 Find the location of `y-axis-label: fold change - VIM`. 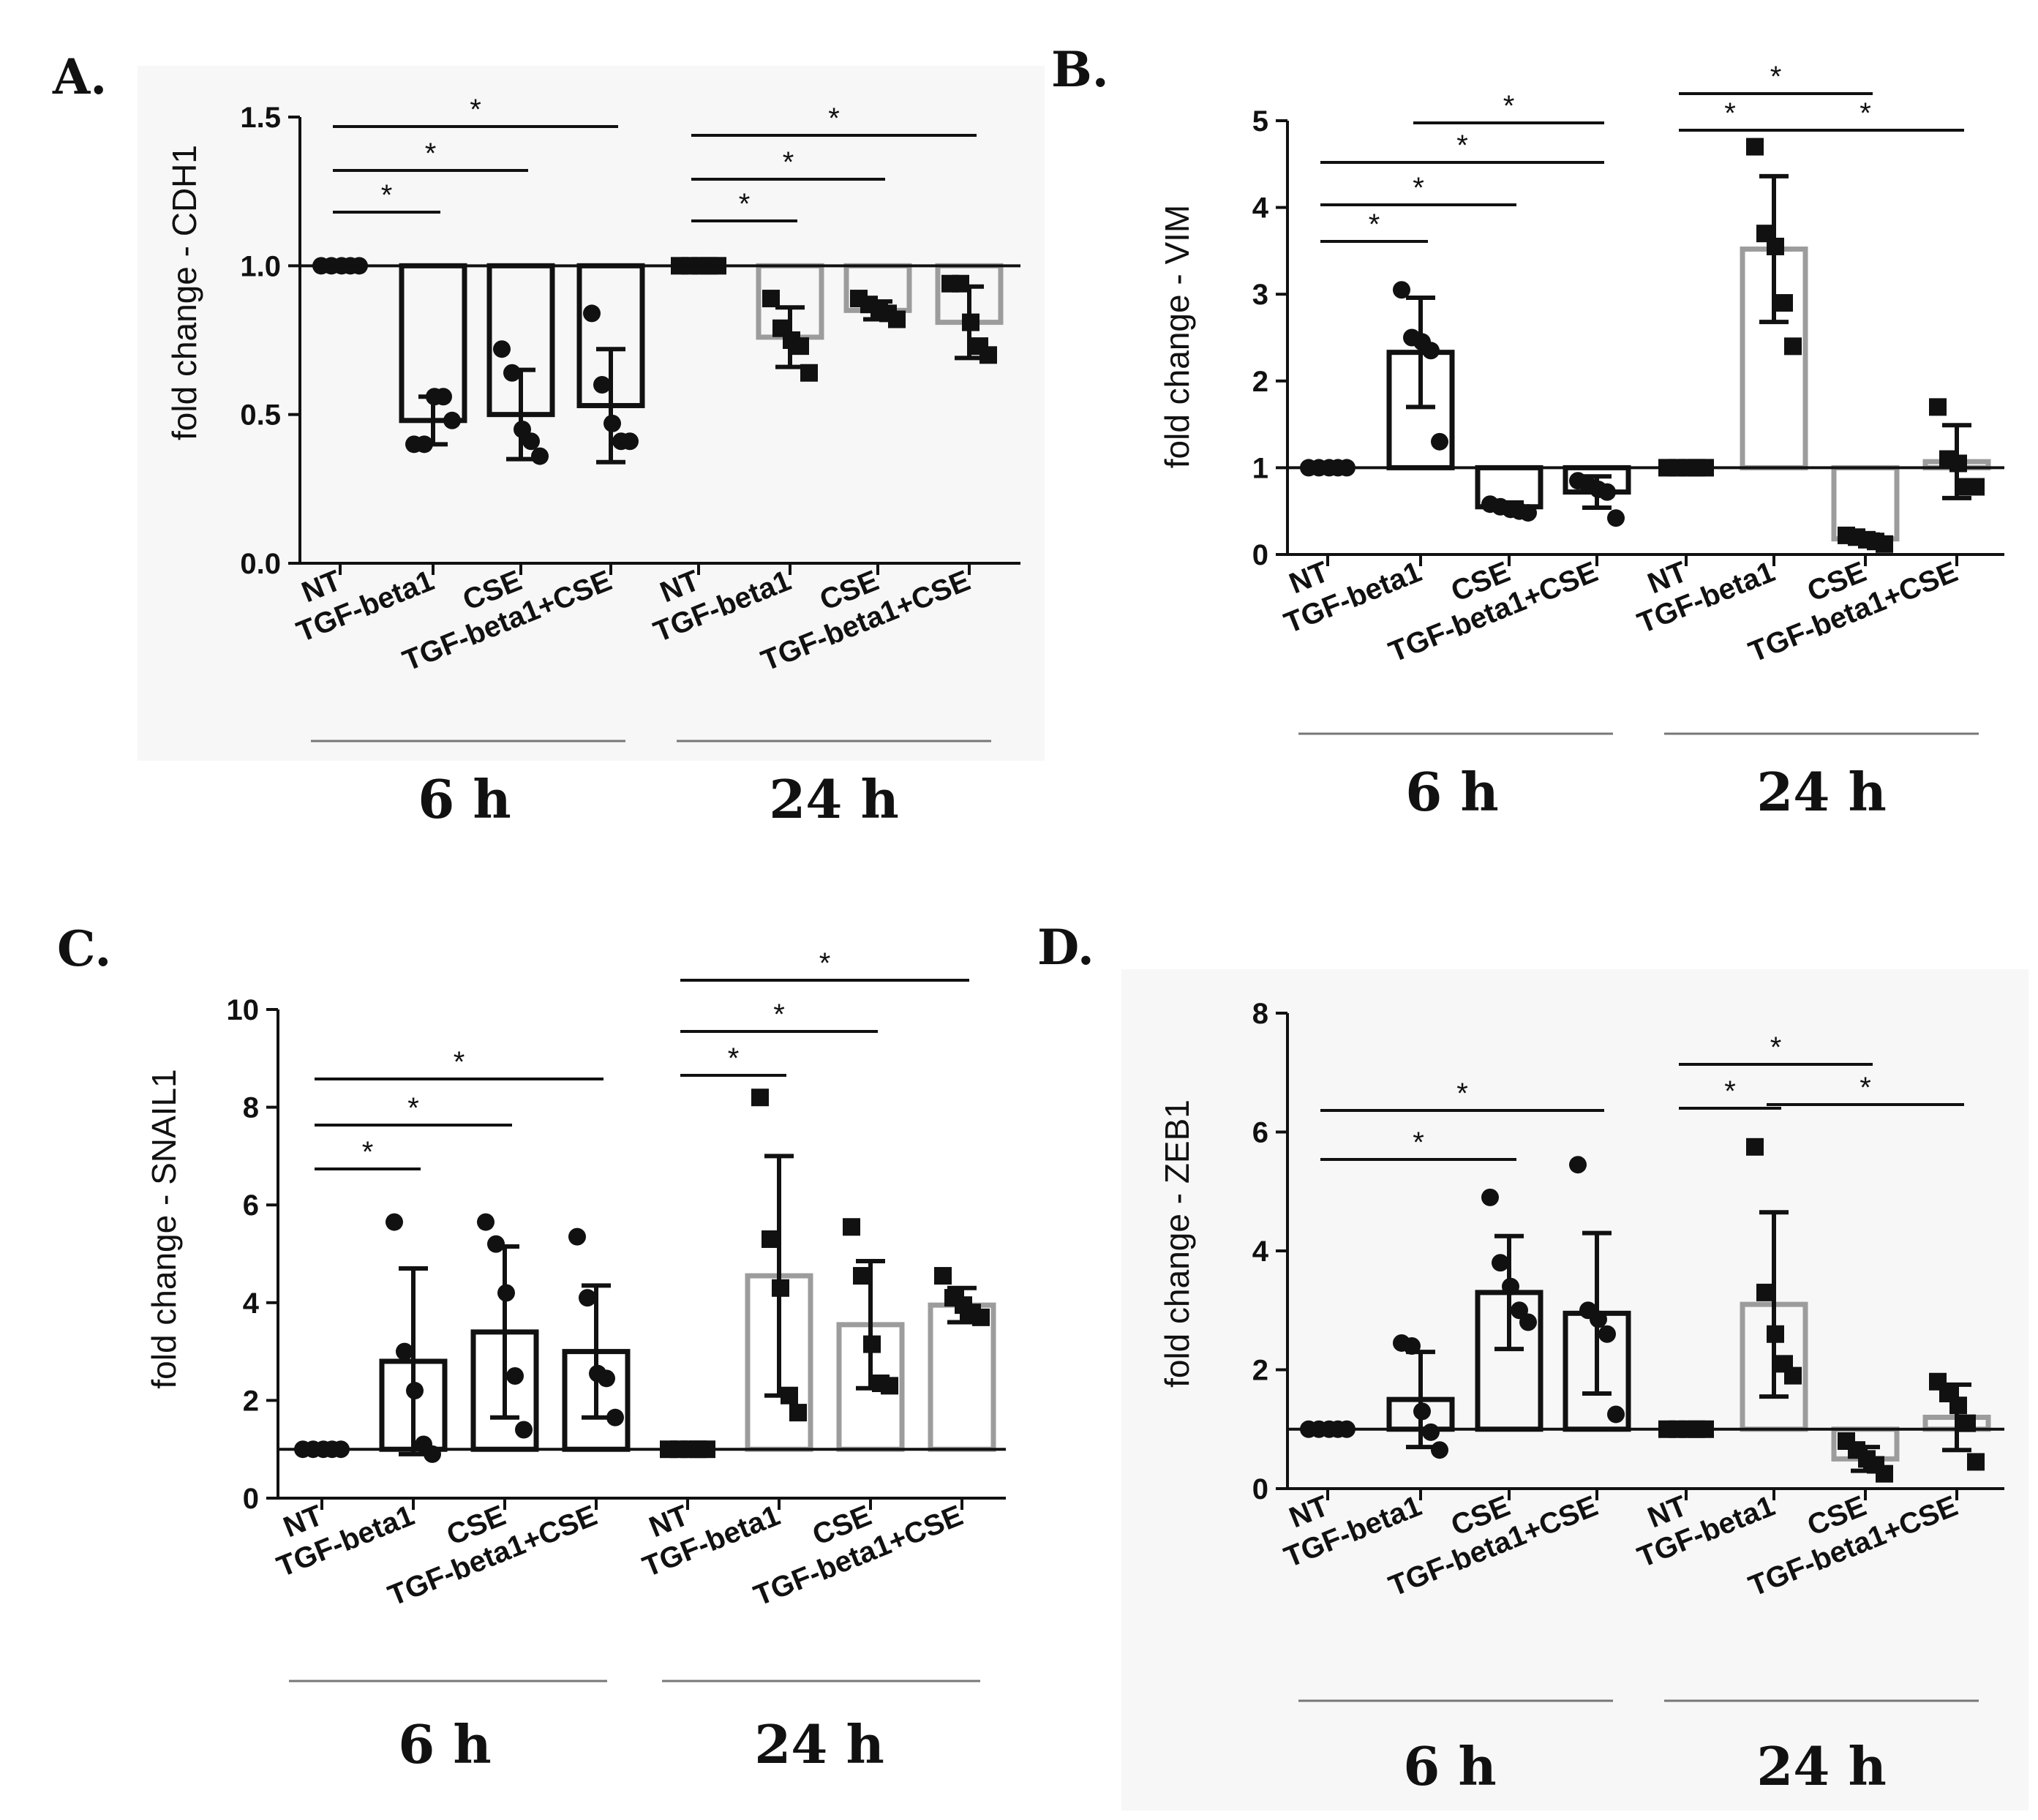

y-axis-label: fold change - VIM is located at coordinates (1177, 337).